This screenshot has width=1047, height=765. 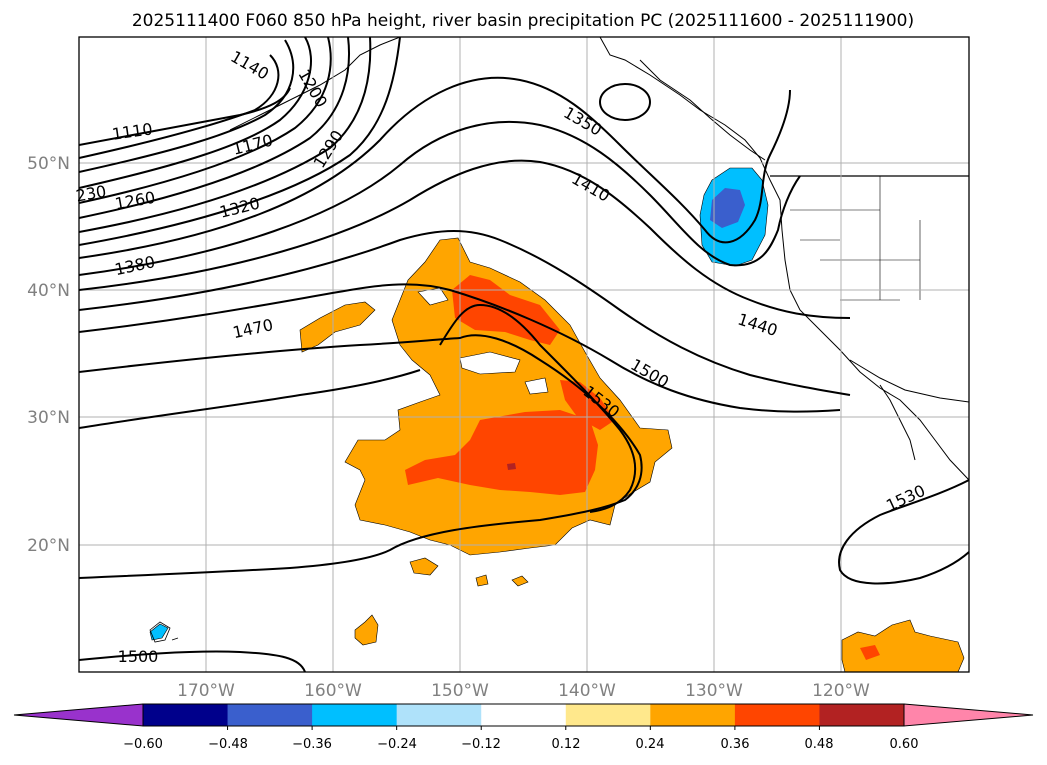 What do you see at coordinates (714, 691) in the screenshot?
I see `lon-label-130w: 130°W` at bounding box center [714, 691].